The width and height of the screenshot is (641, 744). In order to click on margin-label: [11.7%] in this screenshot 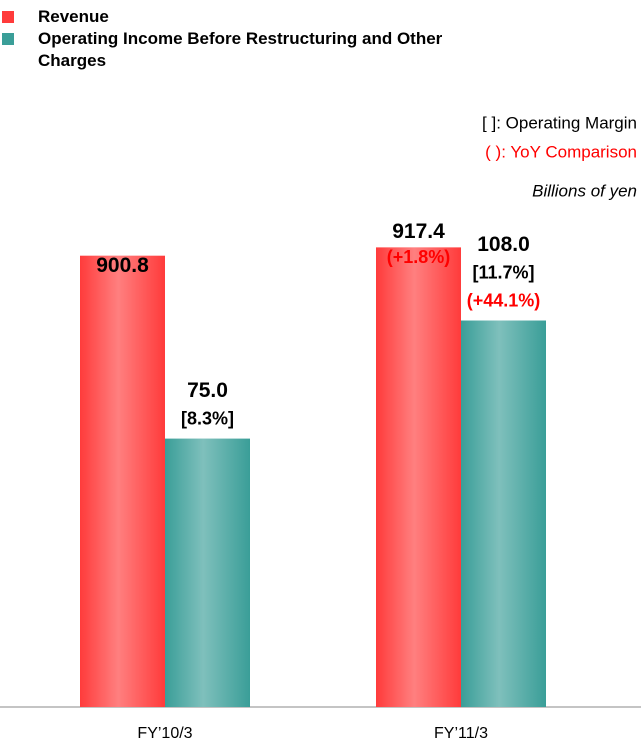, I will do `click(503, 272)`.